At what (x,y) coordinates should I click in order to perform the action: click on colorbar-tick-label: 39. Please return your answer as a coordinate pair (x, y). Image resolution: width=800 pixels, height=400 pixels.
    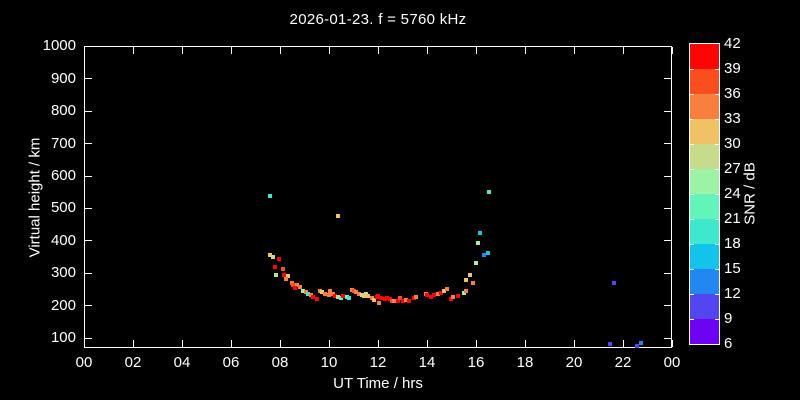
    Looking at the image, I should click on (732, 68).